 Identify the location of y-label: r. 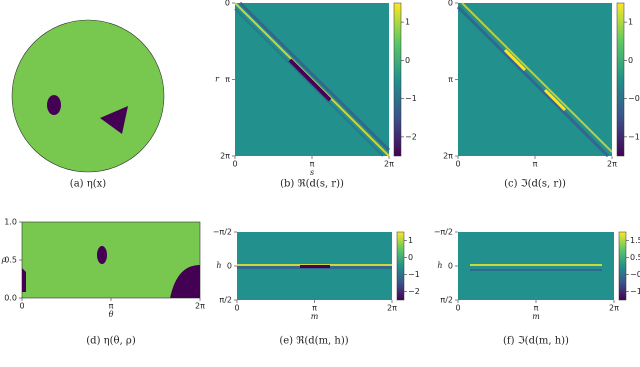
(217, 79).